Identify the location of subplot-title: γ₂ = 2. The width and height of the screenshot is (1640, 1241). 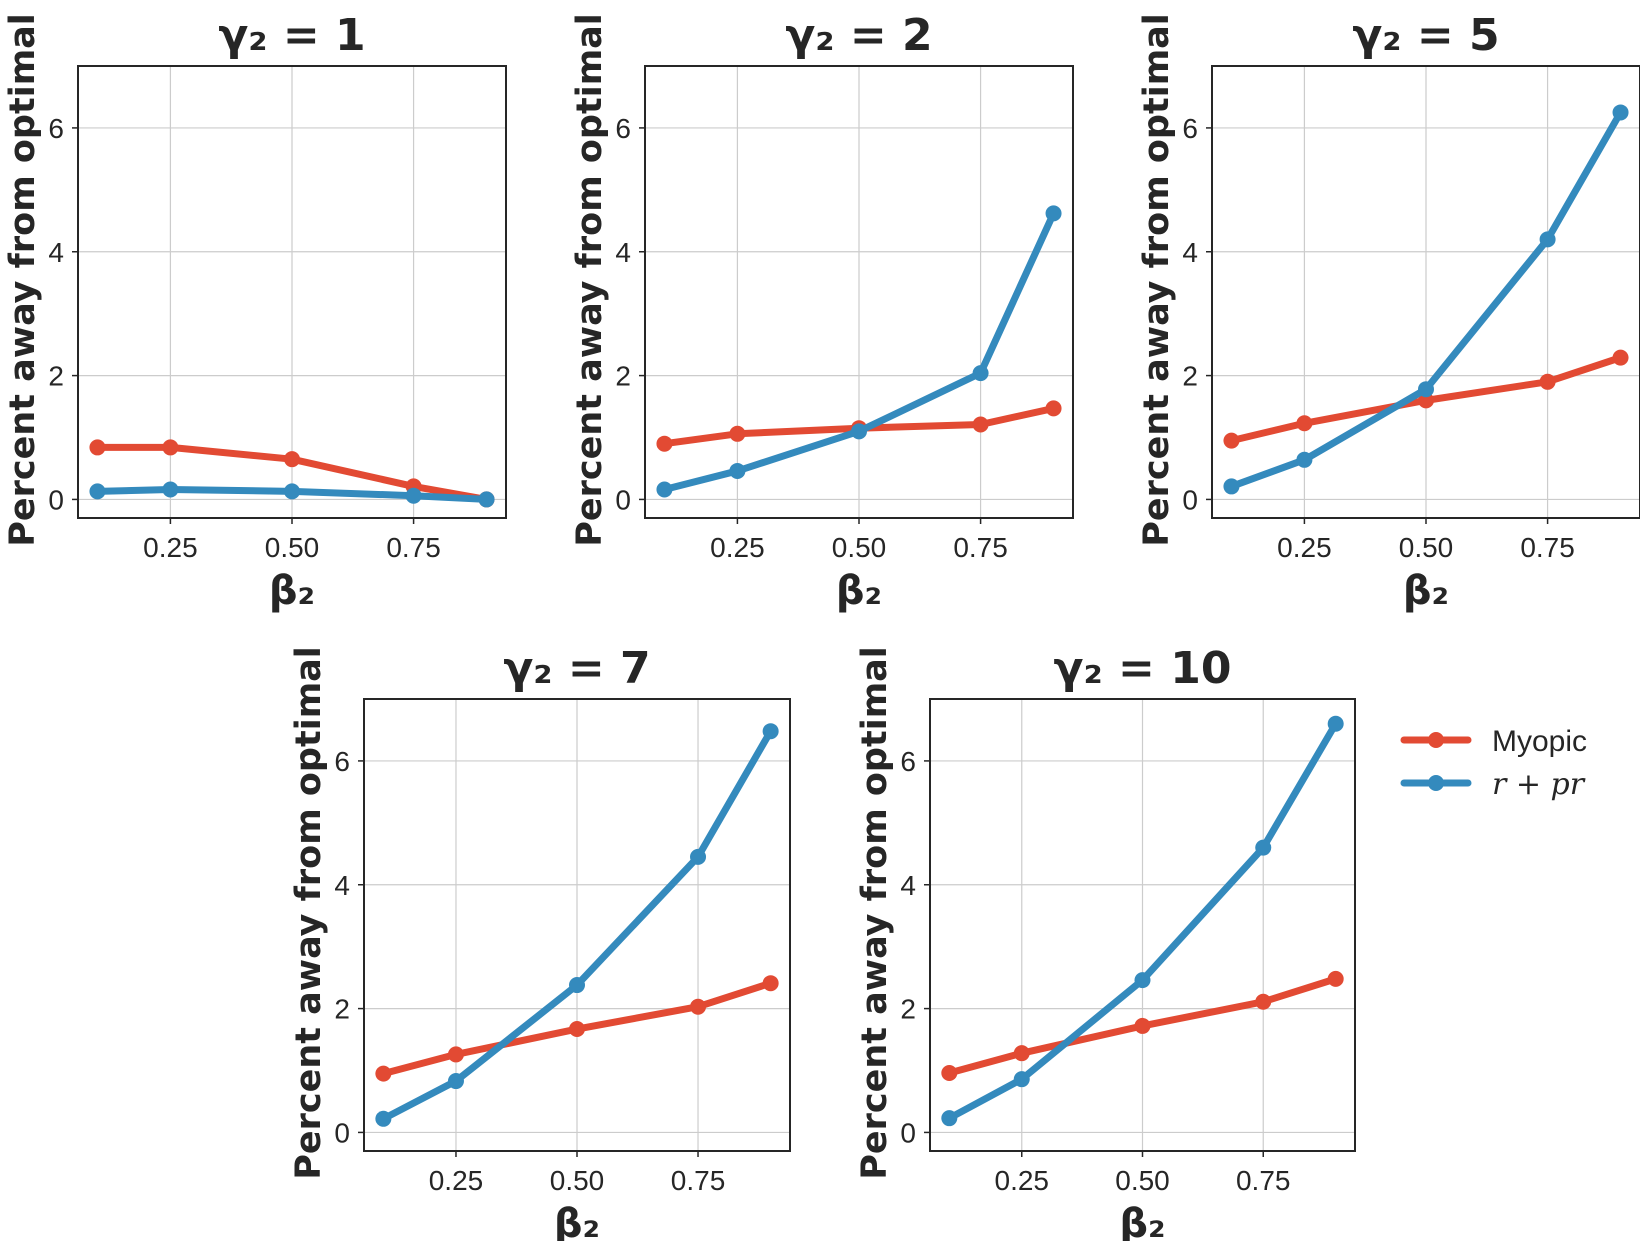
(858, 35).